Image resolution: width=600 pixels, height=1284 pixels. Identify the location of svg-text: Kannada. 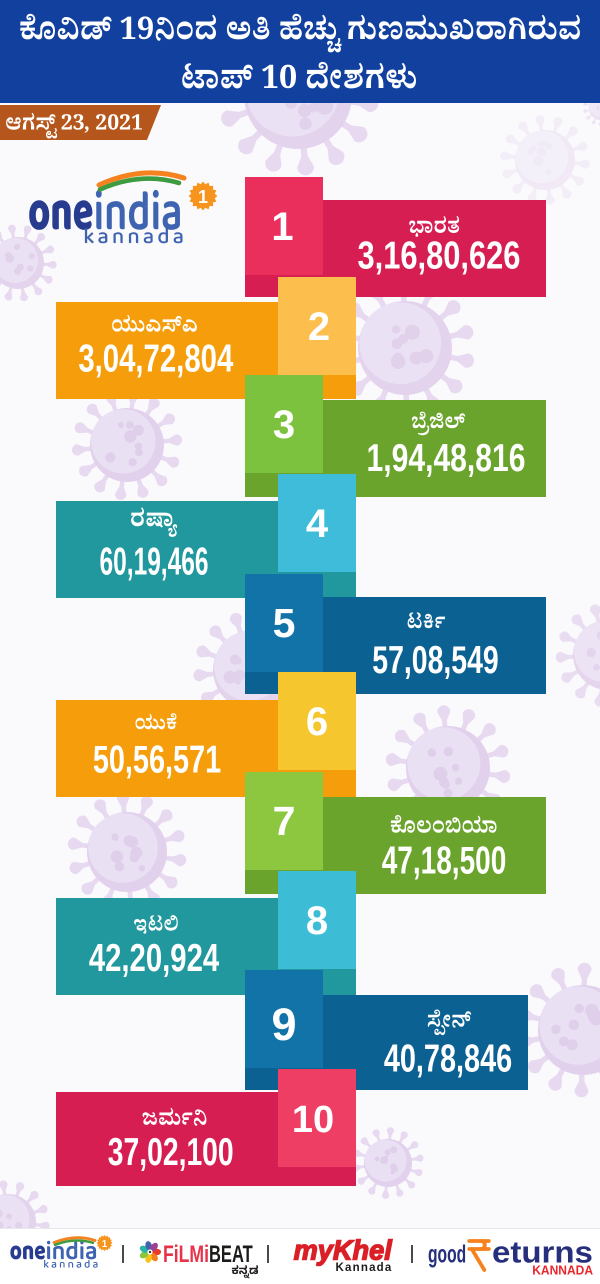
(364, 1268).